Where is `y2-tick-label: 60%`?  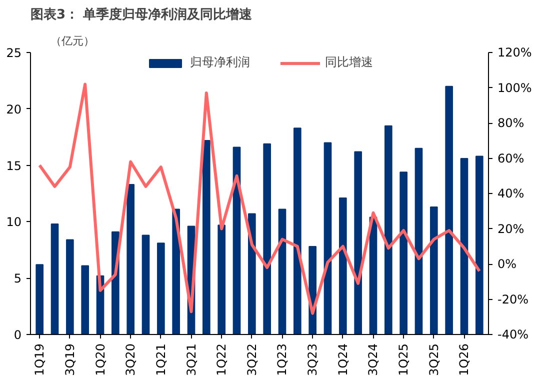 y2-tick-label: 60% is located at coordinates (511, 158).